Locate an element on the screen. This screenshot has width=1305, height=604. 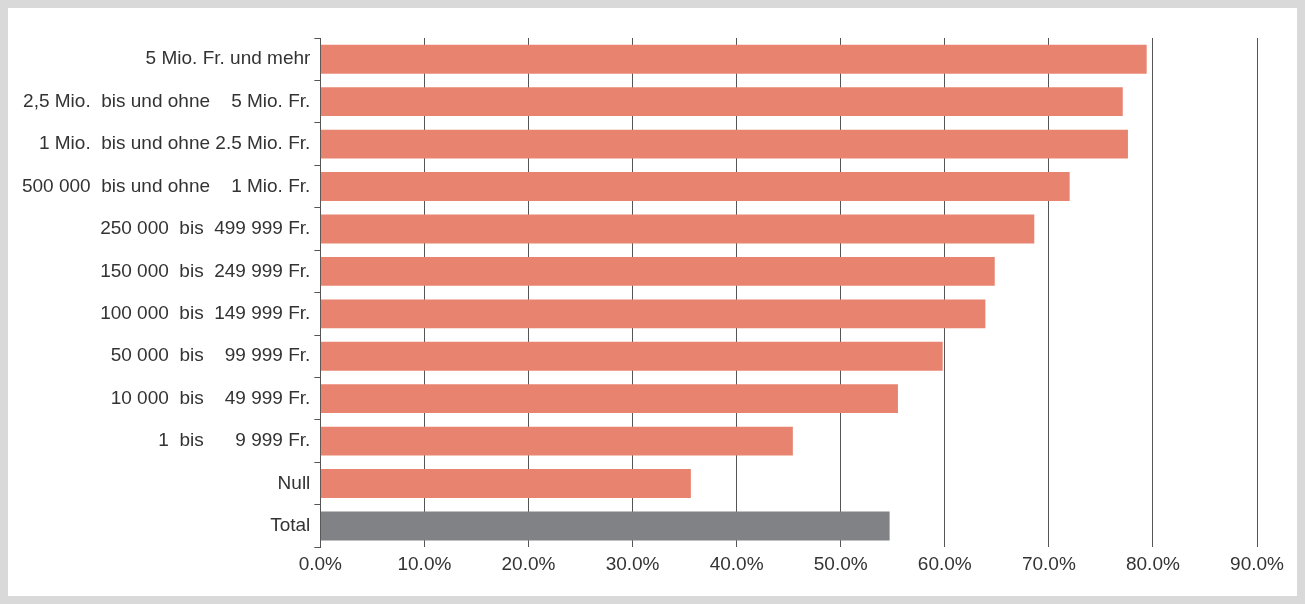
y-tick-label: Total is located at coordinates (290, 525).